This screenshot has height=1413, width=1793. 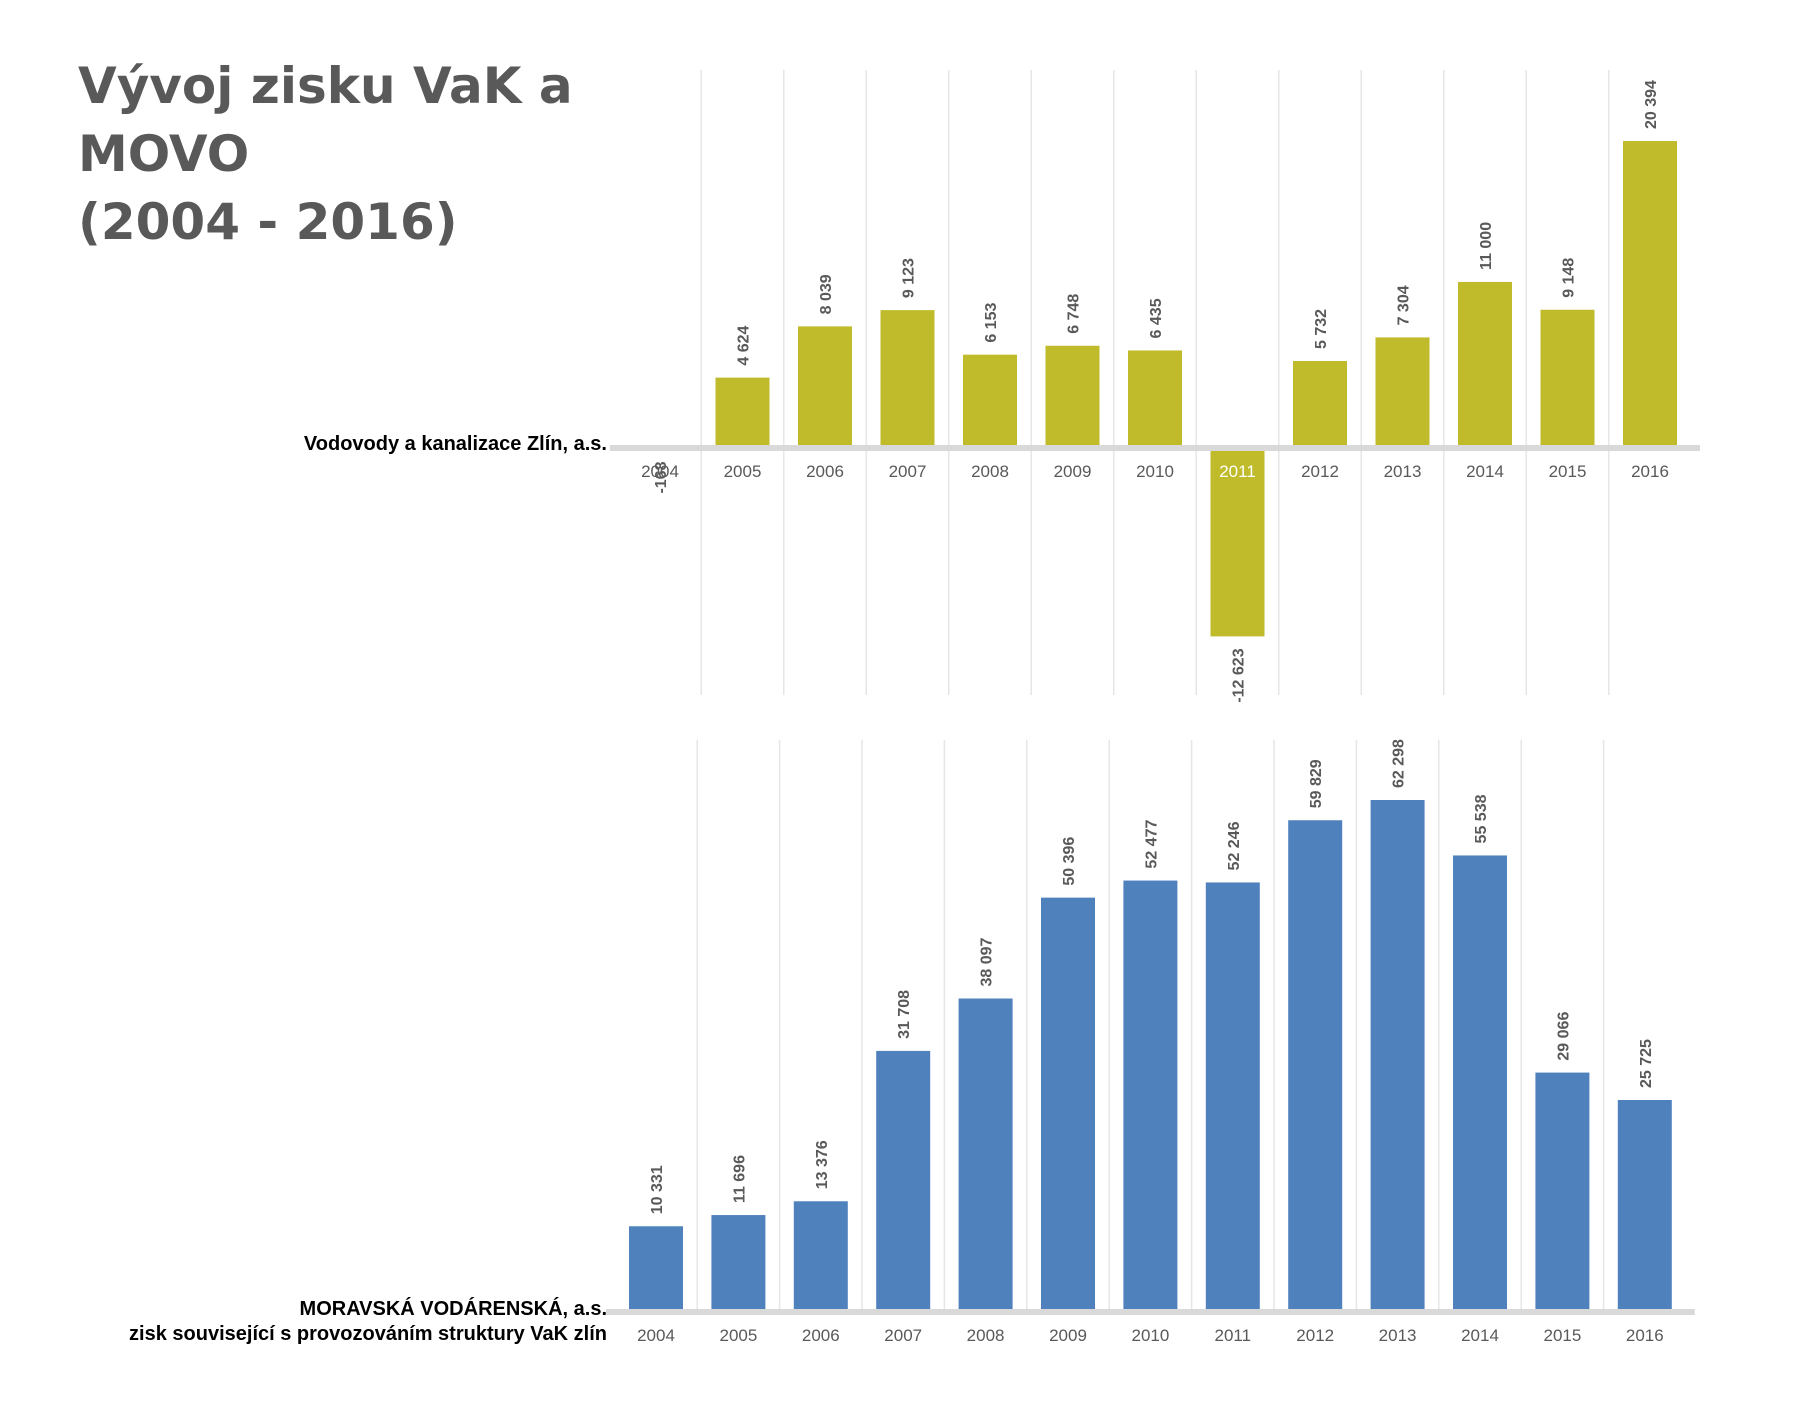 I want to click on movo-tick-label-2010: 2010, so click(x=1150, y=1335).